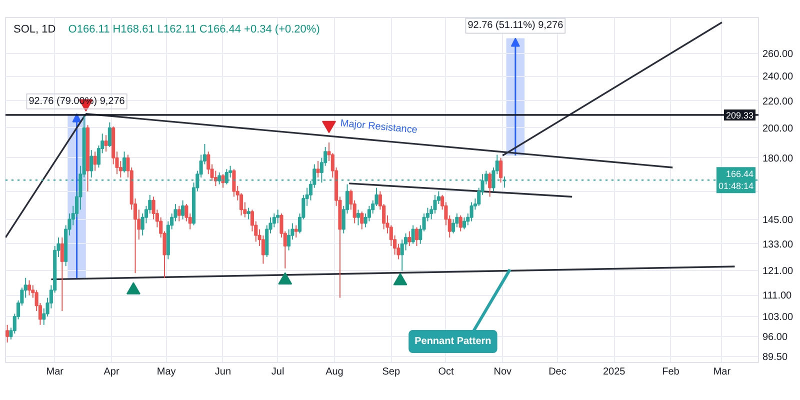  I want to click on x-tick-label: Dec, so click(557, 372).